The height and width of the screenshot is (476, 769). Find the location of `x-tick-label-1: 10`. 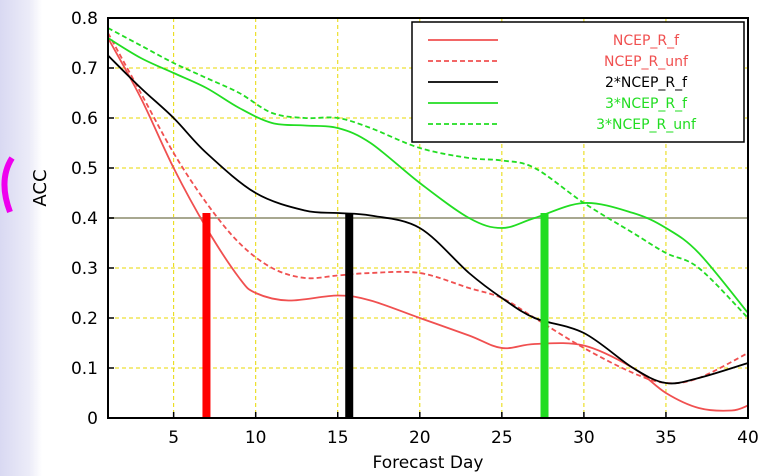

x-tick-label-1: 10 is located at coordinates (256, 438).